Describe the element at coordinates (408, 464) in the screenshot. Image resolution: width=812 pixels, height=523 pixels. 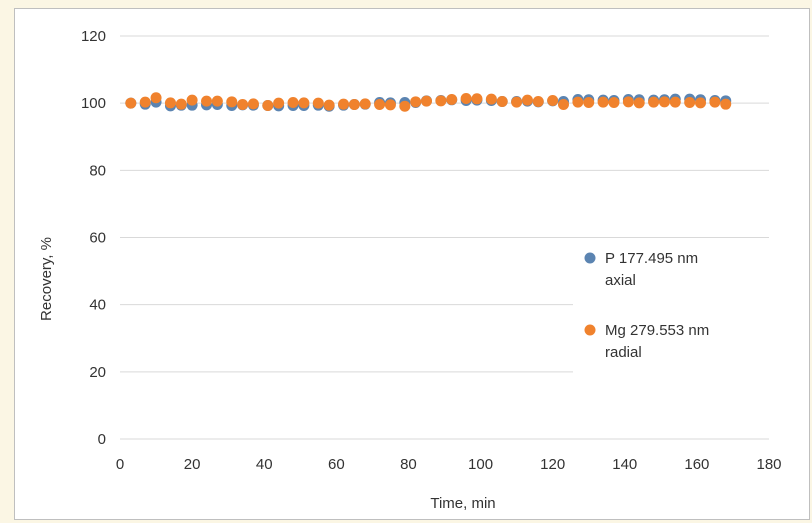
I see `x-tick-label-80: 80` at that location.